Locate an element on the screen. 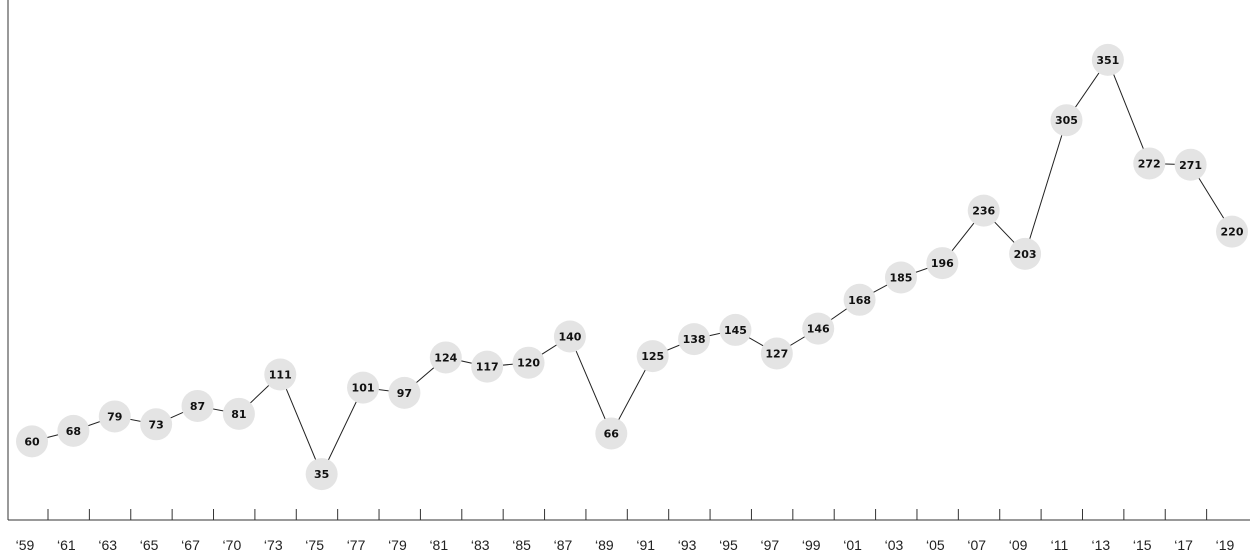  data-label: 145 is located at coordinates (735, 330).